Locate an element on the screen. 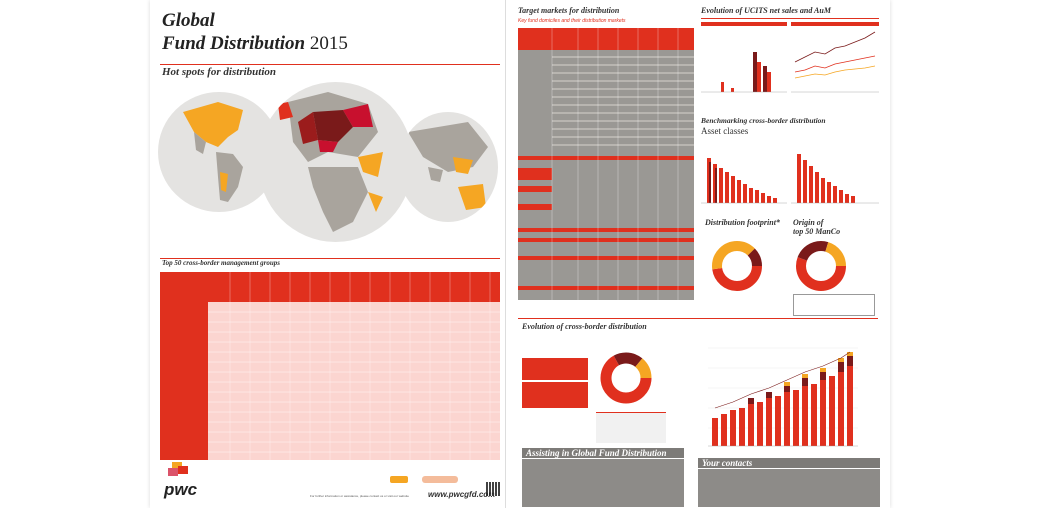  partner-logo is located at coordinates (440, 479).